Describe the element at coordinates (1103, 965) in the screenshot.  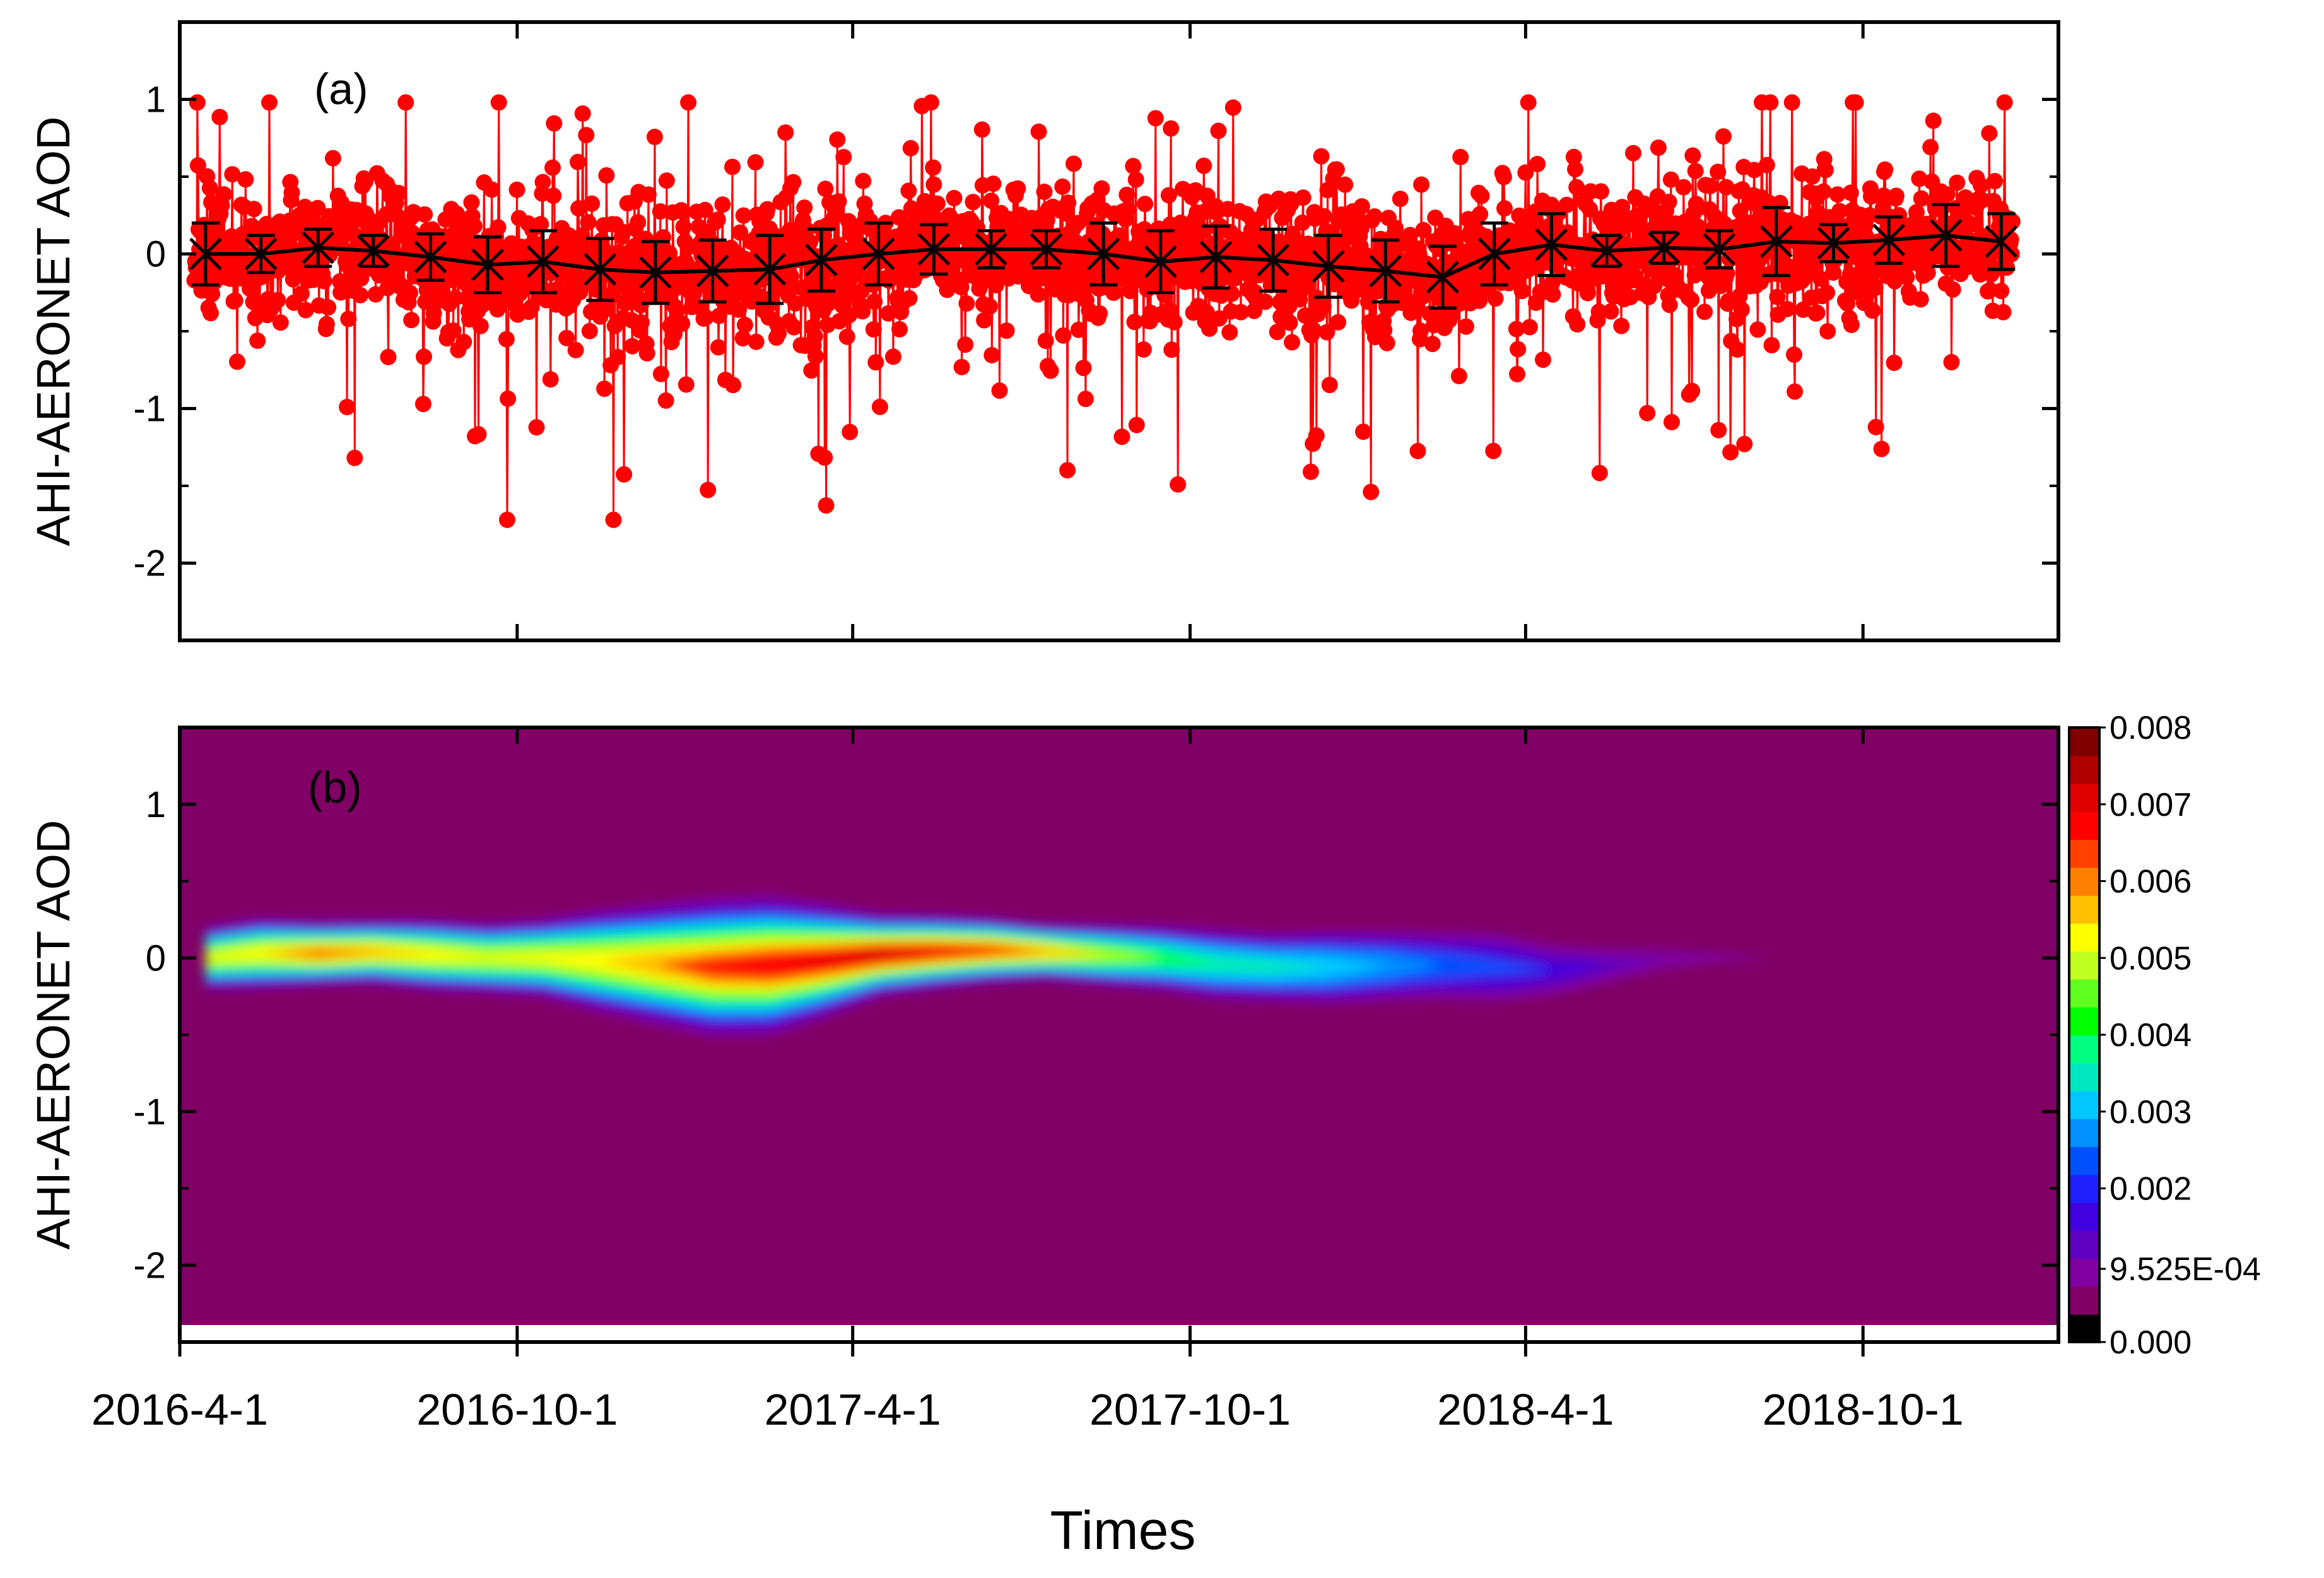
I see `density-contour` at that location.